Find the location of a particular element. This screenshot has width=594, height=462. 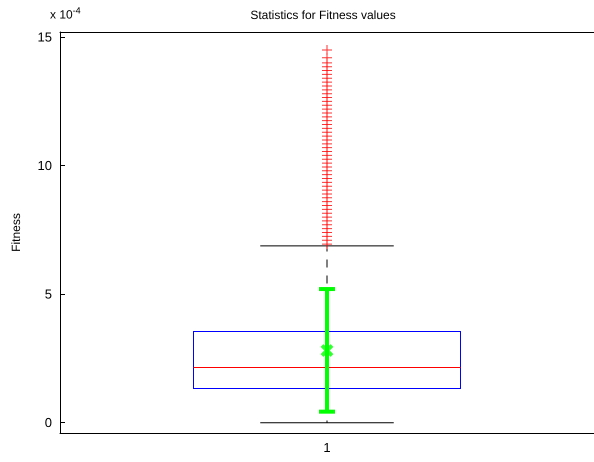

y-tick-label: 5 is located at coordinates (48, 294).